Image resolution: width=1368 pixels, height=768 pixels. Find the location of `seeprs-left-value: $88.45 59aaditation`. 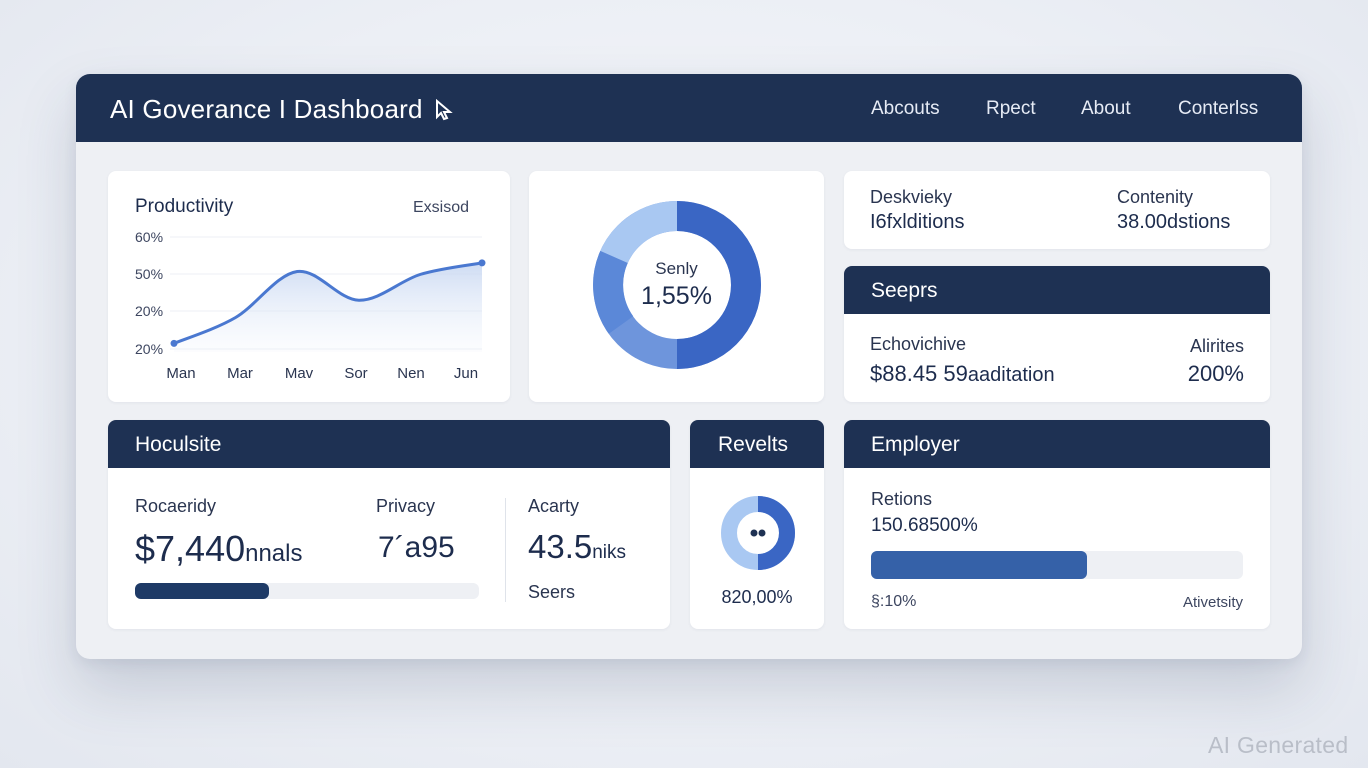

seeprs-left-value: $88.45 59aaditation is located at coordinates (962, 374).